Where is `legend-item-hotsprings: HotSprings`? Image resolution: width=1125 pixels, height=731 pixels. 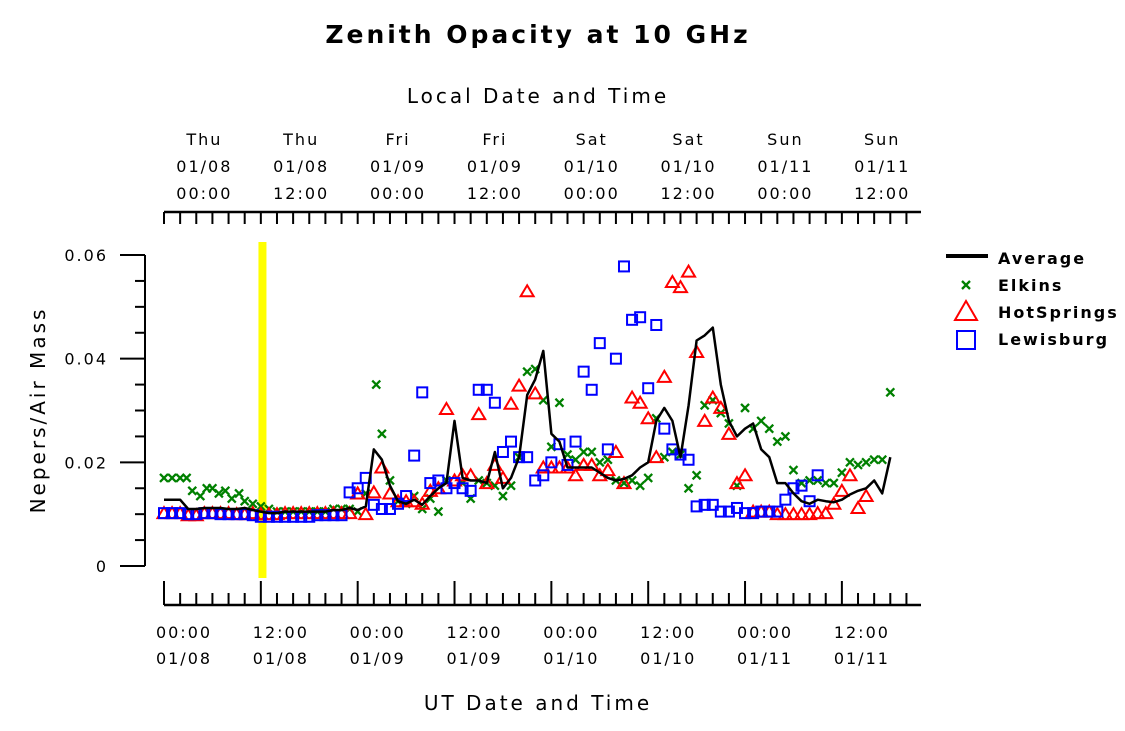
legend-item-hotsprings: HotSprings is located at coordinates (1036, 310).